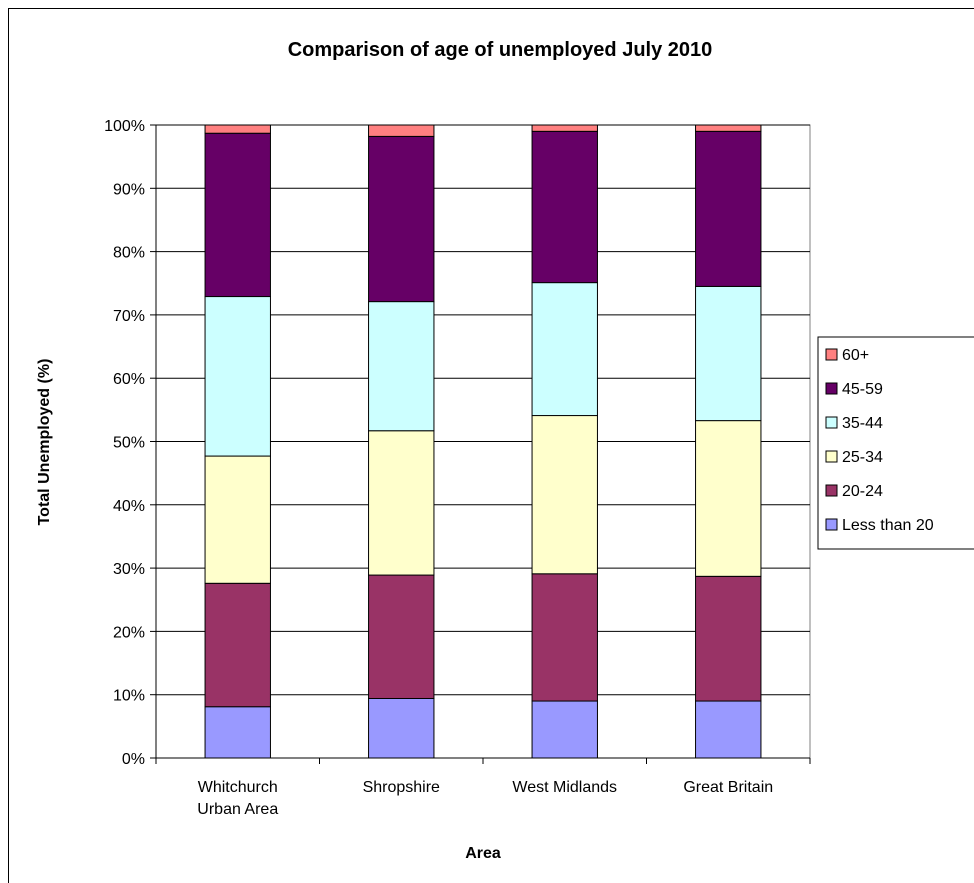  Describe the element at coordinates (129, 443) in the screenshot. I see `y-tick-label: 50%` at that location.